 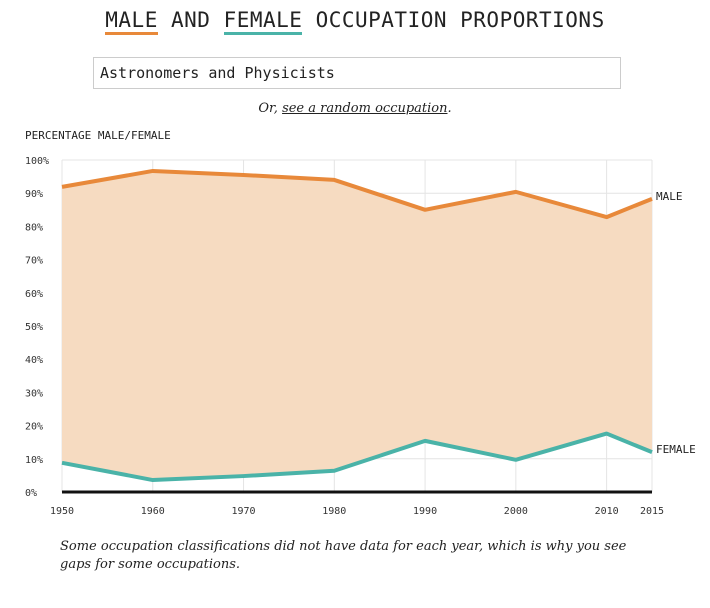 What do you see at coordinates (357, 457) in the screenshot?
I see `female-line` at bounding box center [357, 457].